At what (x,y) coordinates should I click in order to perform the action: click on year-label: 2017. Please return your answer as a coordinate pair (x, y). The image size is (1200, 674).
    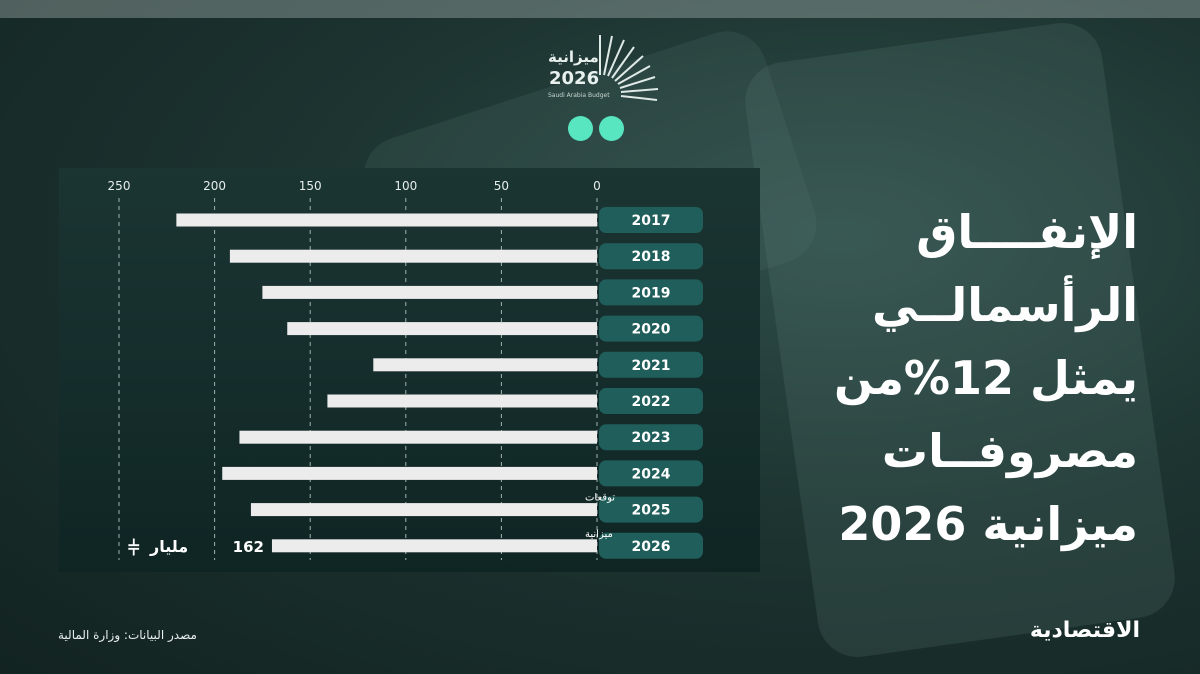
    Looking at the image, I should click on (651, 221).